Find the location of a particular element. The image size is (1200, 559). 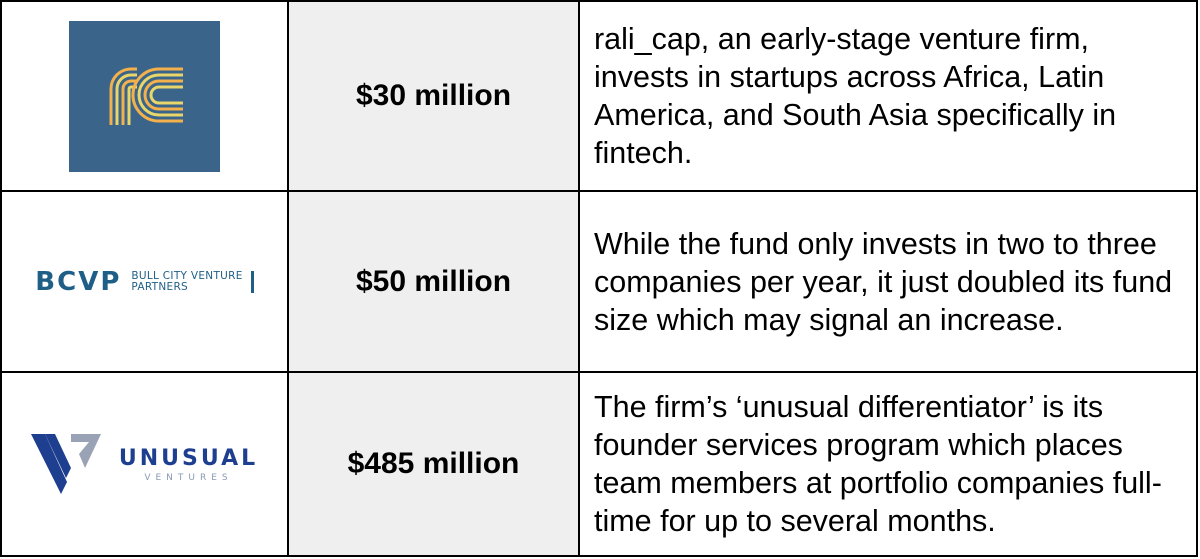

fund-amount: $485 million is located at coordinates (434, 464).